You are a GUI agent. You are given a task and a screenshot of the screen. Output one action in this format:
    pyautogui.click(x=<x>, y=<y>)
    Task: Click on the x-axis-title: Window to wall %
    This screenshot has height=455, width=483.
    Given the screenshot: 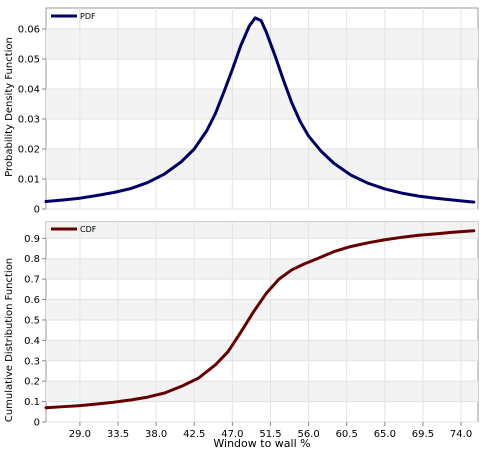 What is the action you would take?
    pyautogui.click(x=261, y=443)
    